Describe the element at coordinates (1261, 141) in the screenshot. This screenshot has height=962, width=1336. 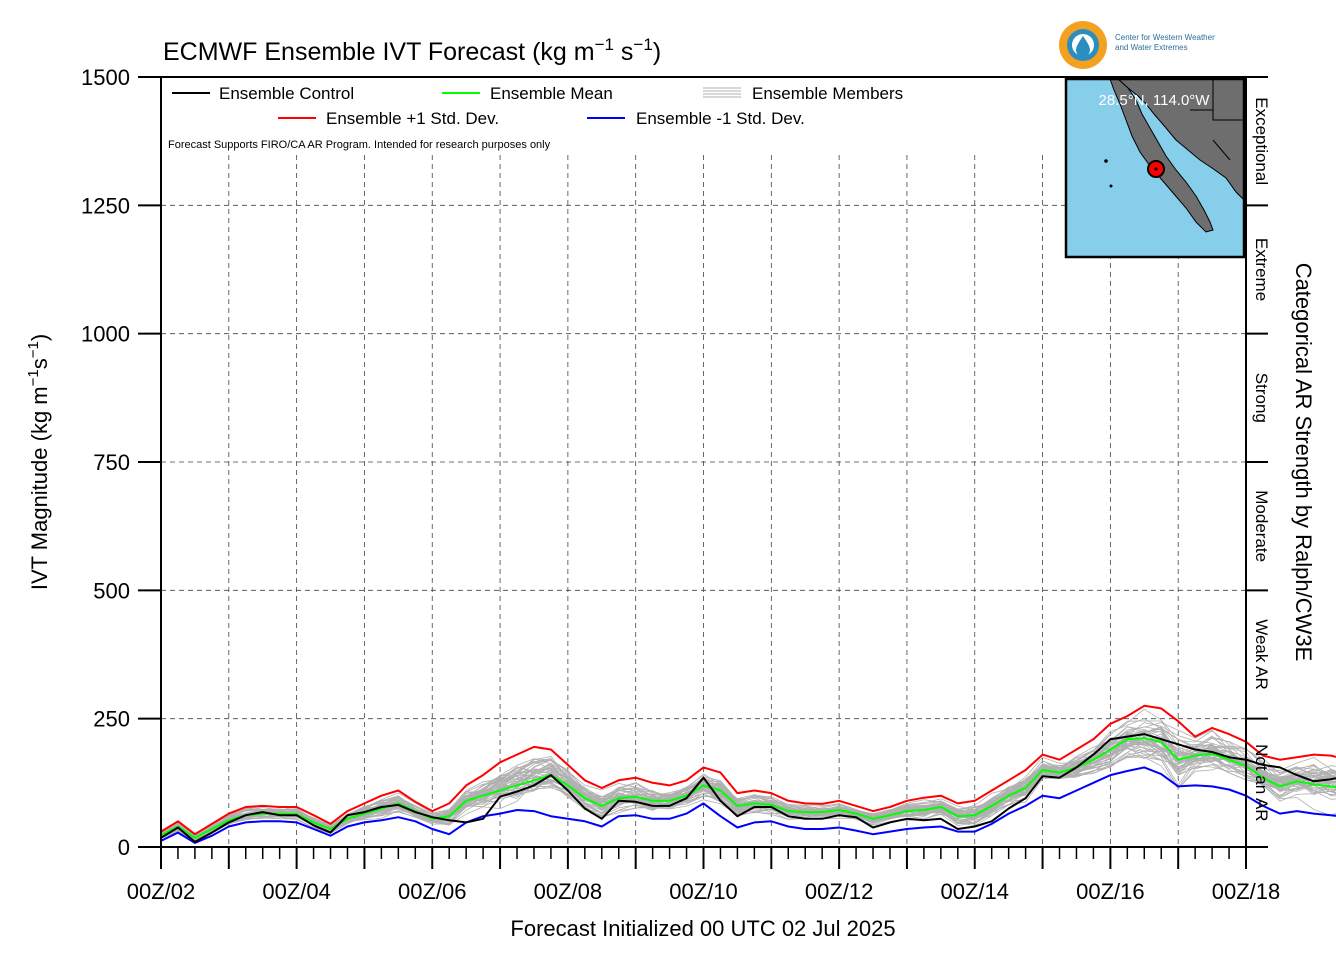
I see `category-label: Exceptional` at that location.